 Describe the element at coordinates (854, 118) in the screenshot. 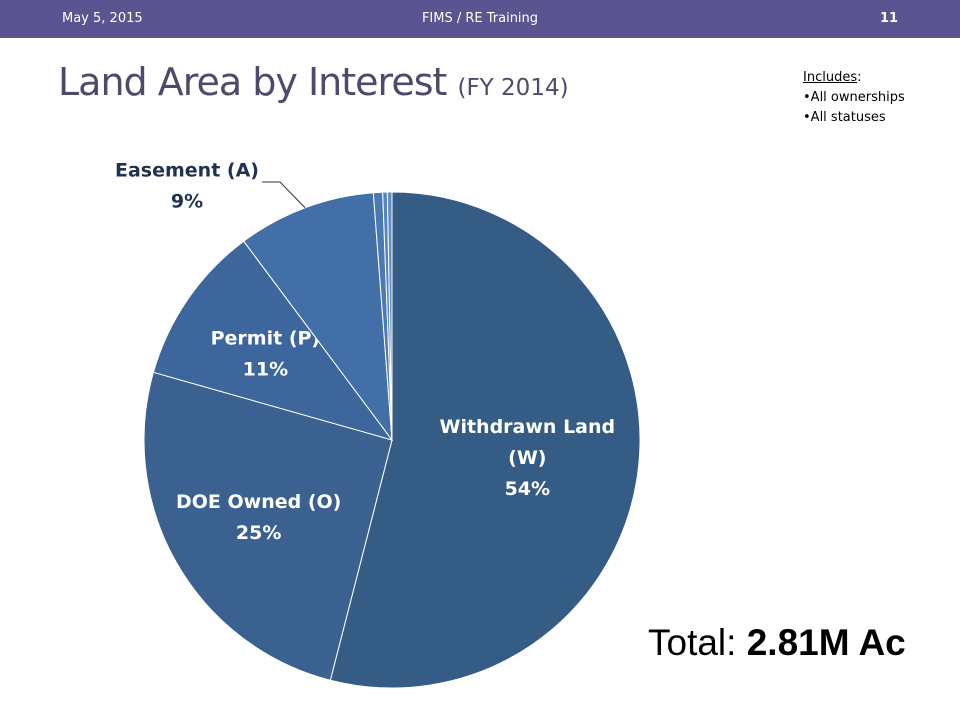

I see `includes-item: All statuses` at that location.